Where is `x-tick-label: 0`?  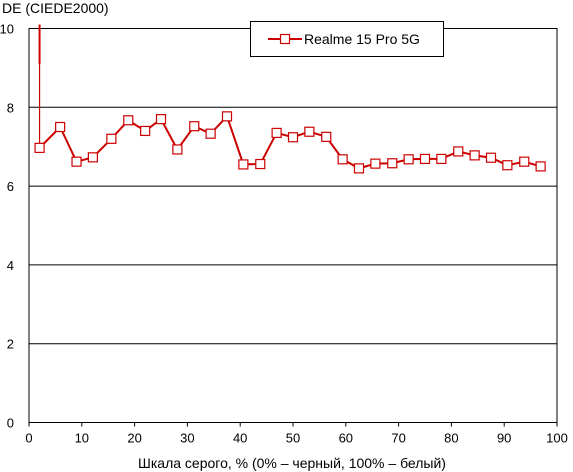 x-tick-label: 0 is located at coordinates (28, 438).